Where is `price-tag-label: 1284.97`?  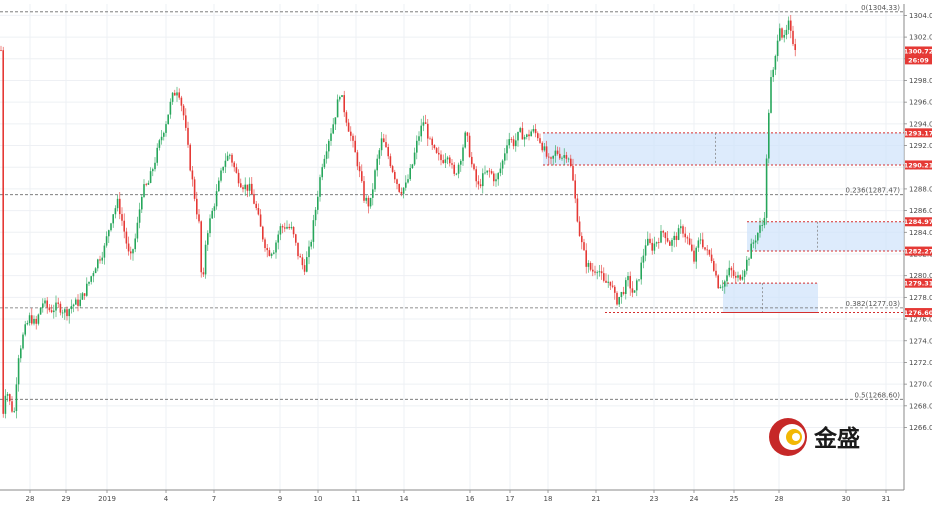 price-tag-label: 1284.97 is located at coordinates (918, 222).